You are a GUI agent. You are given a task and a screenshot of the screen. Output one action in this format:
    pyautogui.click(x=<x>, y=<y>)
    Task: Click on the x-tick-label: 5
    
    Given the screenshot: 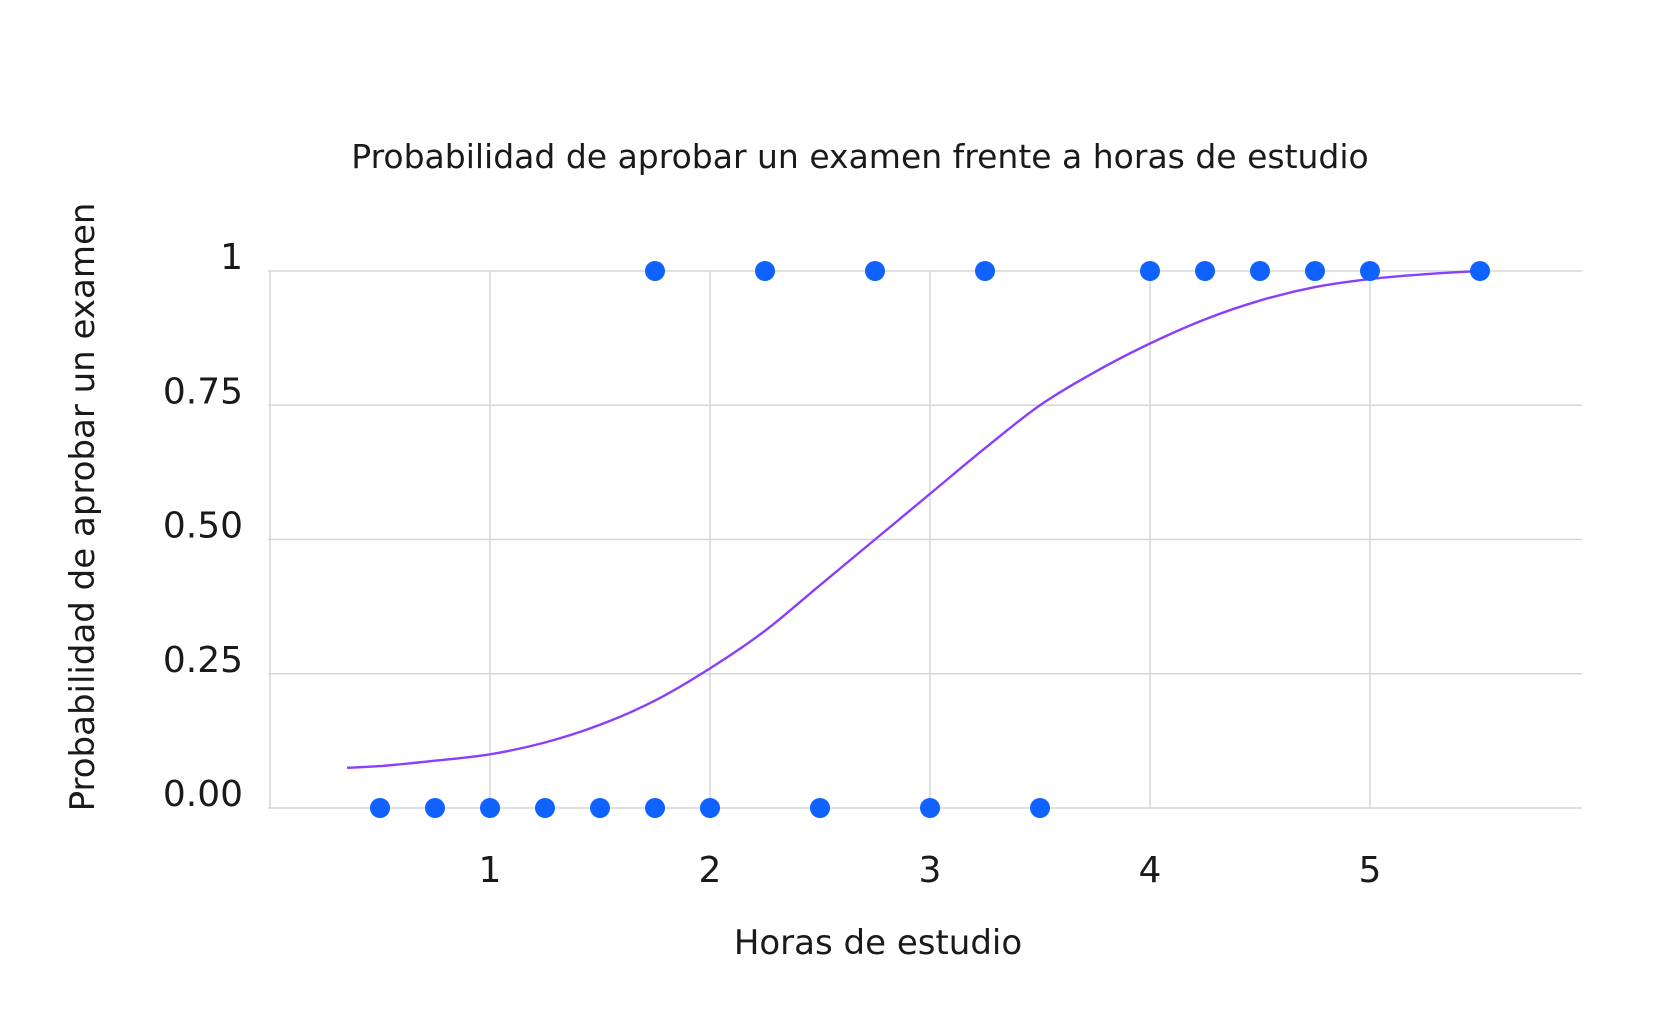 What is the action you would take?
    pyautogui.click(x=1370, y=870)
    